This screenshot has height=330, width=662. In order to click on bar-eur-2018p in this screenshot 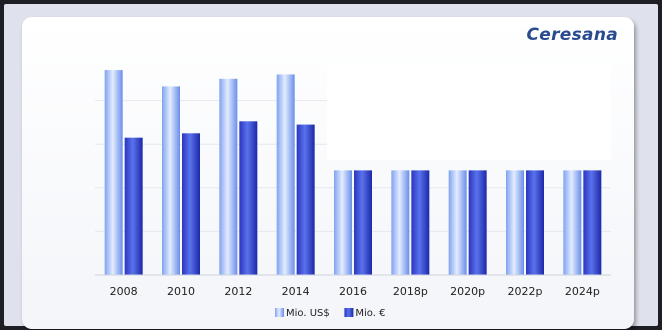, I will do `click(420, 222)`.